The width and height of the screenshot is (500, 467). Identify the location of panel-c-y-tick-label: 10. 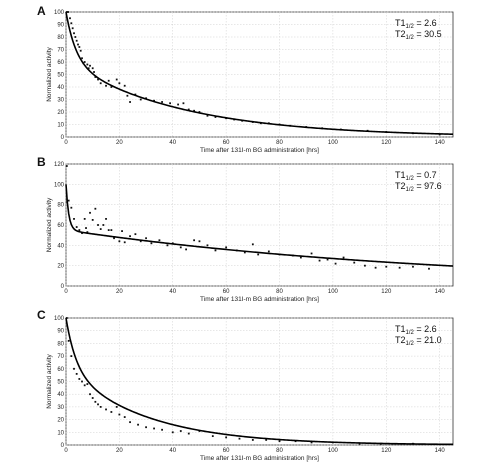
(60, 433).